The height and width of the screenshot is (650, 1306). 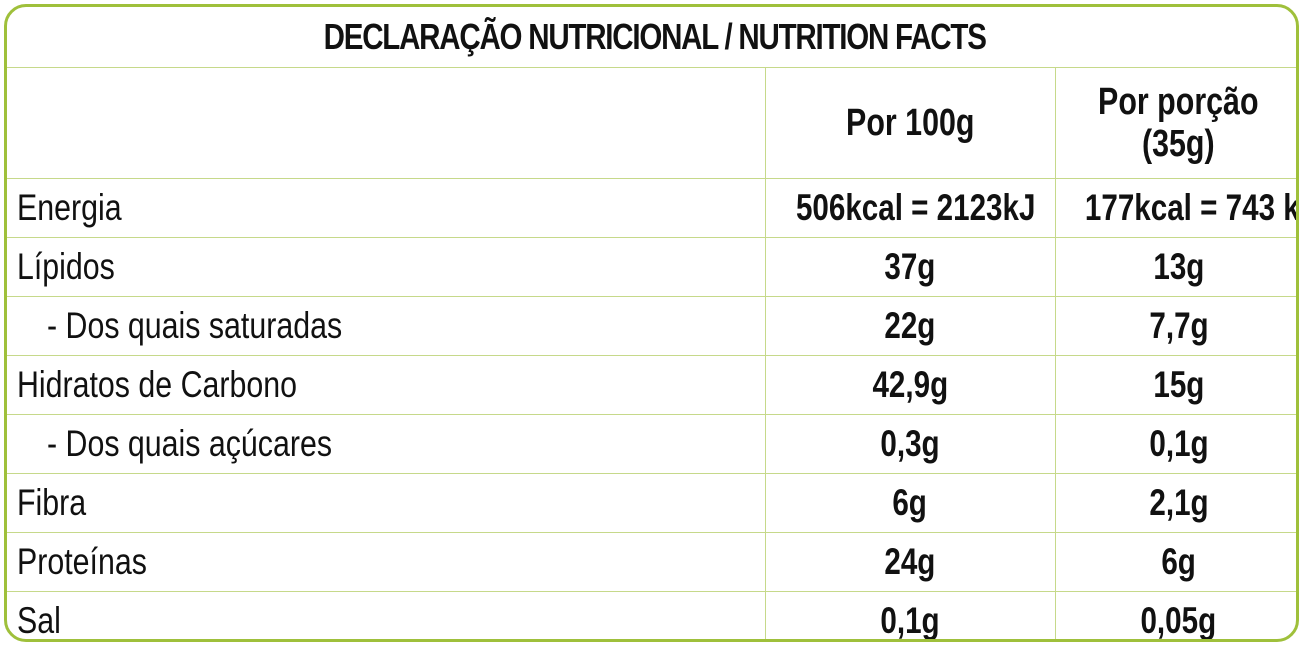 I want to click on row-value-per-portion-cell: 0,1g, so click(x=1175, y=444).